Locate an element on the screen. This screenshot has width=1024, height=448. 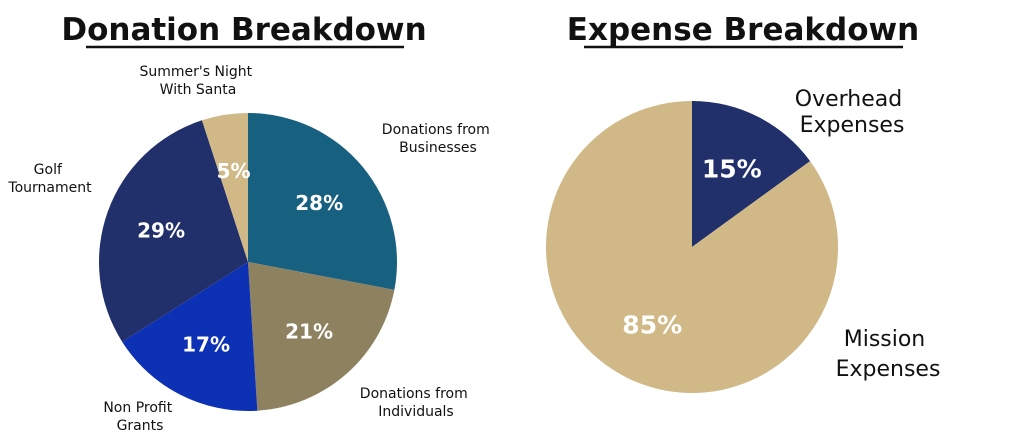
donation-slice-donations-from-businesses is located at coordinates (322, 201).